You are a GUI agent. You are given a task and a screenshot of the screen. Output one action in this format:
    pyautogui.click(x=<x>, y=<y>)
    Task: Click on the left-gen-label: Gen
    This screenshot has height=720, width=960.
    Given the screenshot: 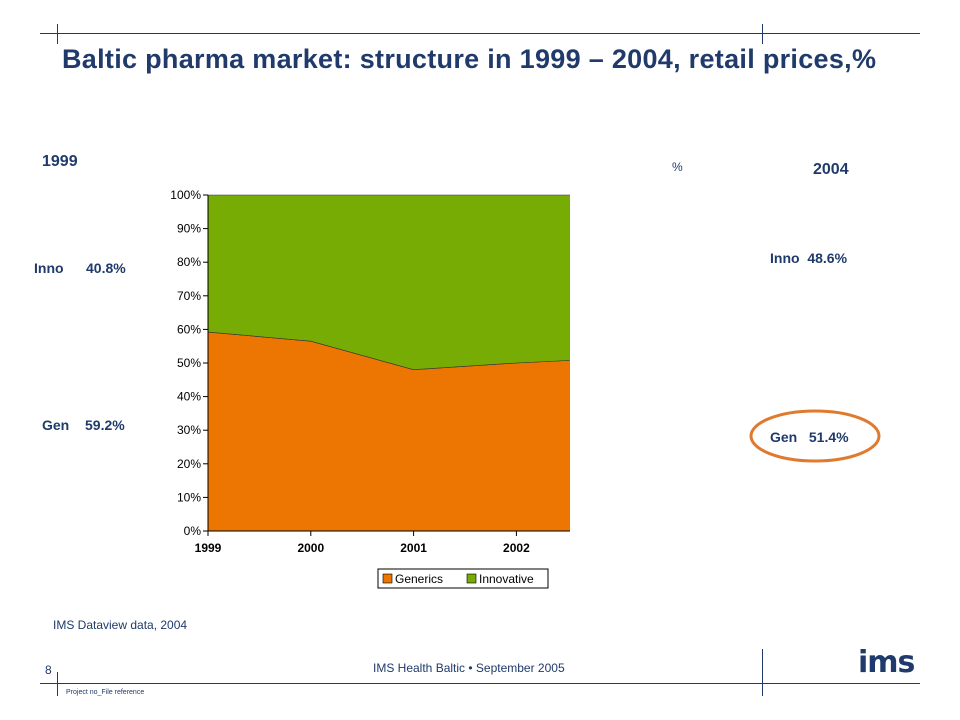 What is the action you would take?
    pyautogui.click(x=56, y=425)
    